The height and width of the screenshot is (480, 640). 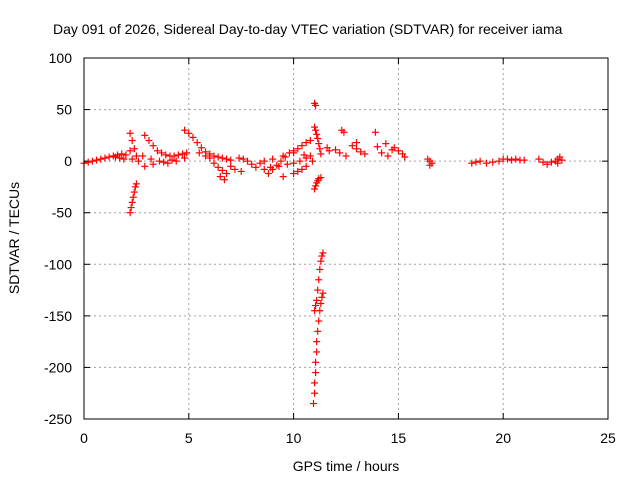 I want to click on y-tick-label: -150, so click(x=58, y=316).